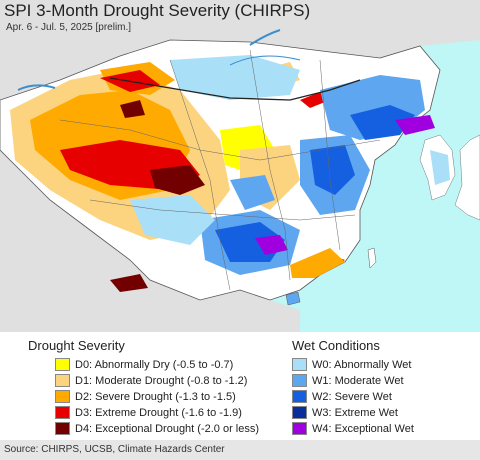 The height and width of the screenshot is (460, 480). I want to click on legend-item-d1: D1: Moderate Drought (-0.8 to -1.2), so click(151, 380).